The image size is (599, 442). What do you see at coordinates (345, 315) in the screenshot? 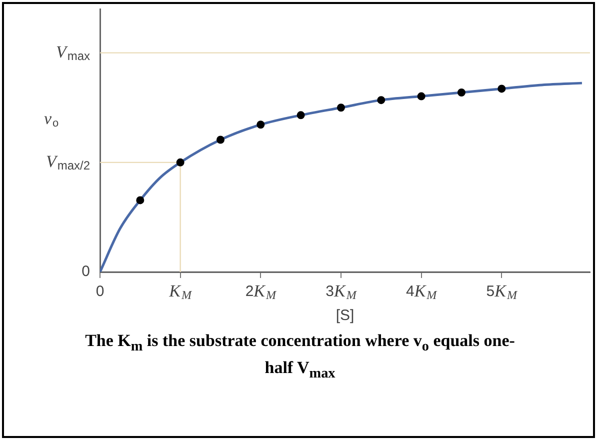
I see `x-axis-title: [S]` at bounding box center [345, 315].